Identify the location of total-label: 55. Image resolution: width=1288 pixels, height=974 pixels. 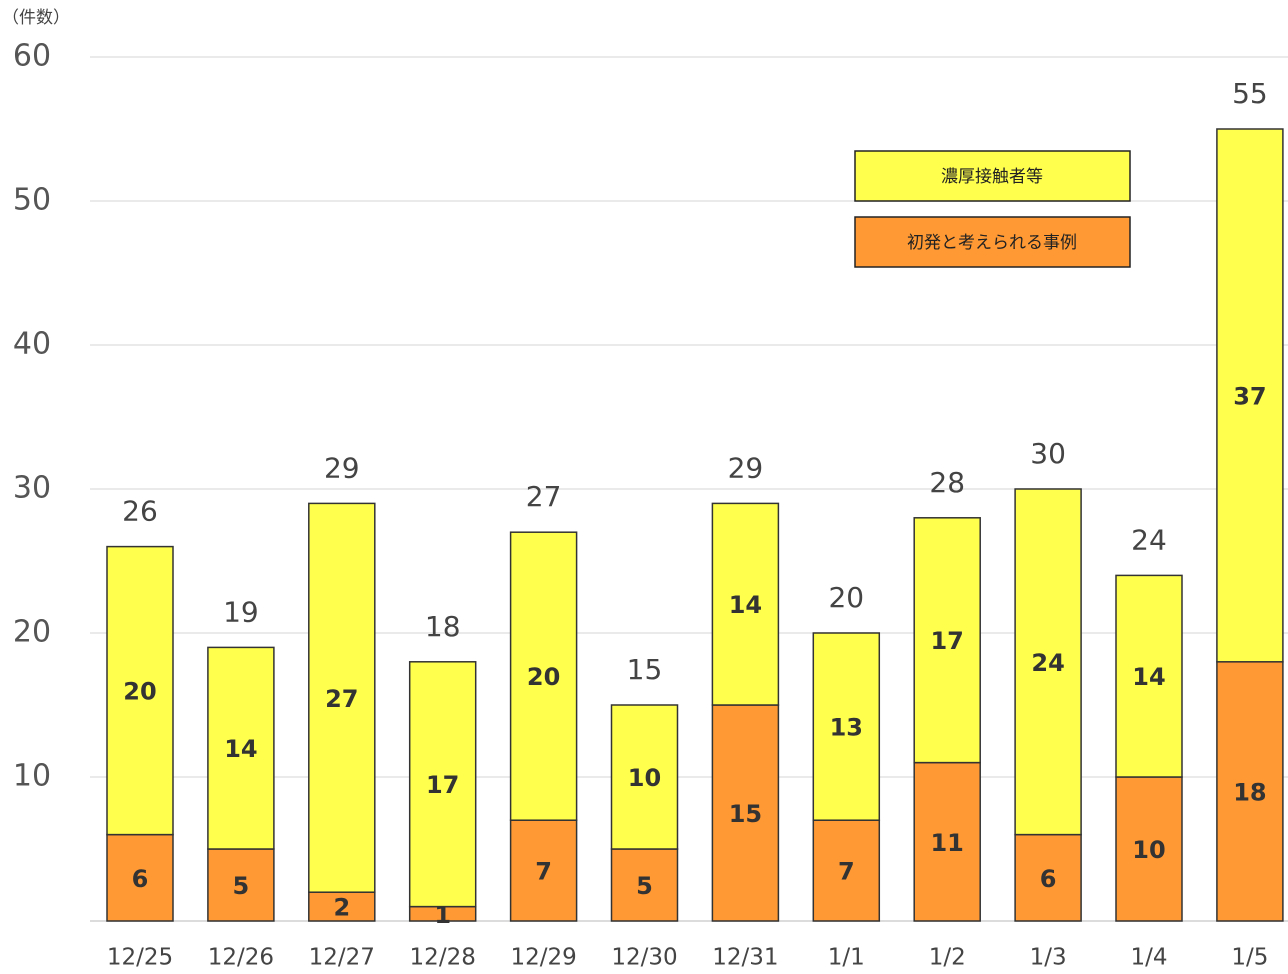
(1250, 93).